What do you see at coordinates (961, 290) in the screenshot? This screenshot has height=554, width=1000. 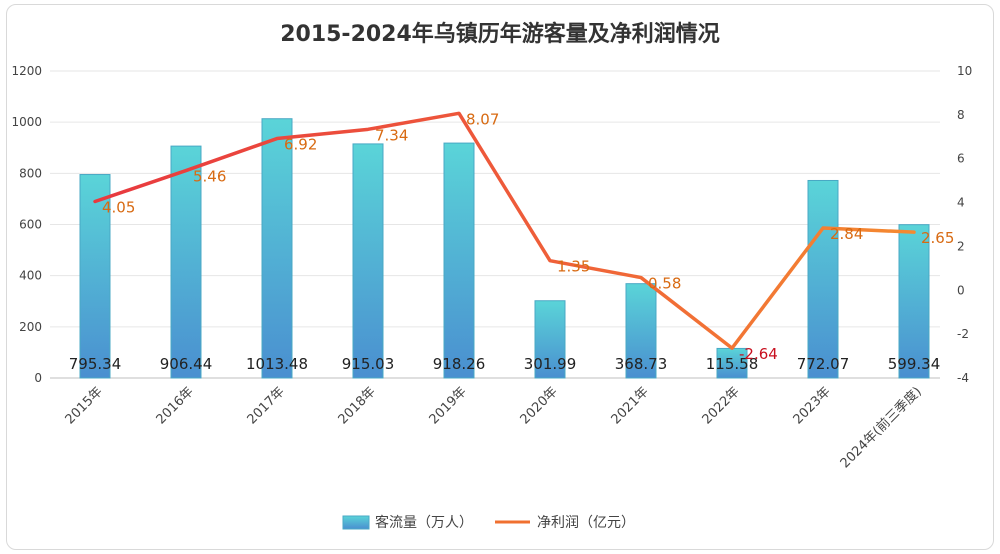 I see `right-tick-label: 0` at bounding box center [961, 290].